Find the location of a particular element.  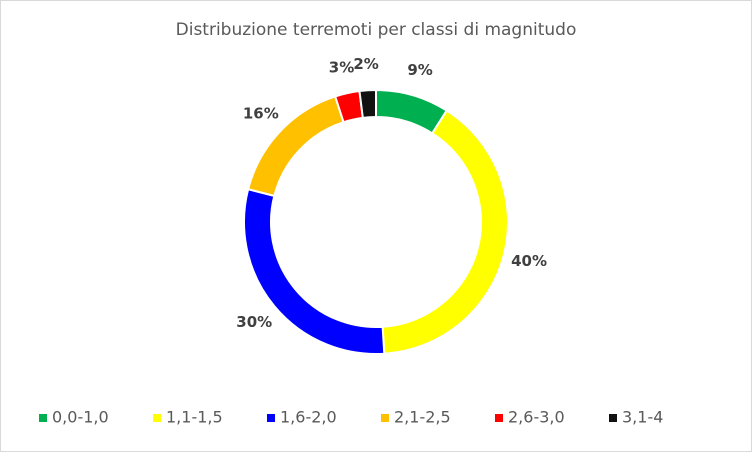

legend-label: 0,0-1,0 is located at coordinates (80, 417).